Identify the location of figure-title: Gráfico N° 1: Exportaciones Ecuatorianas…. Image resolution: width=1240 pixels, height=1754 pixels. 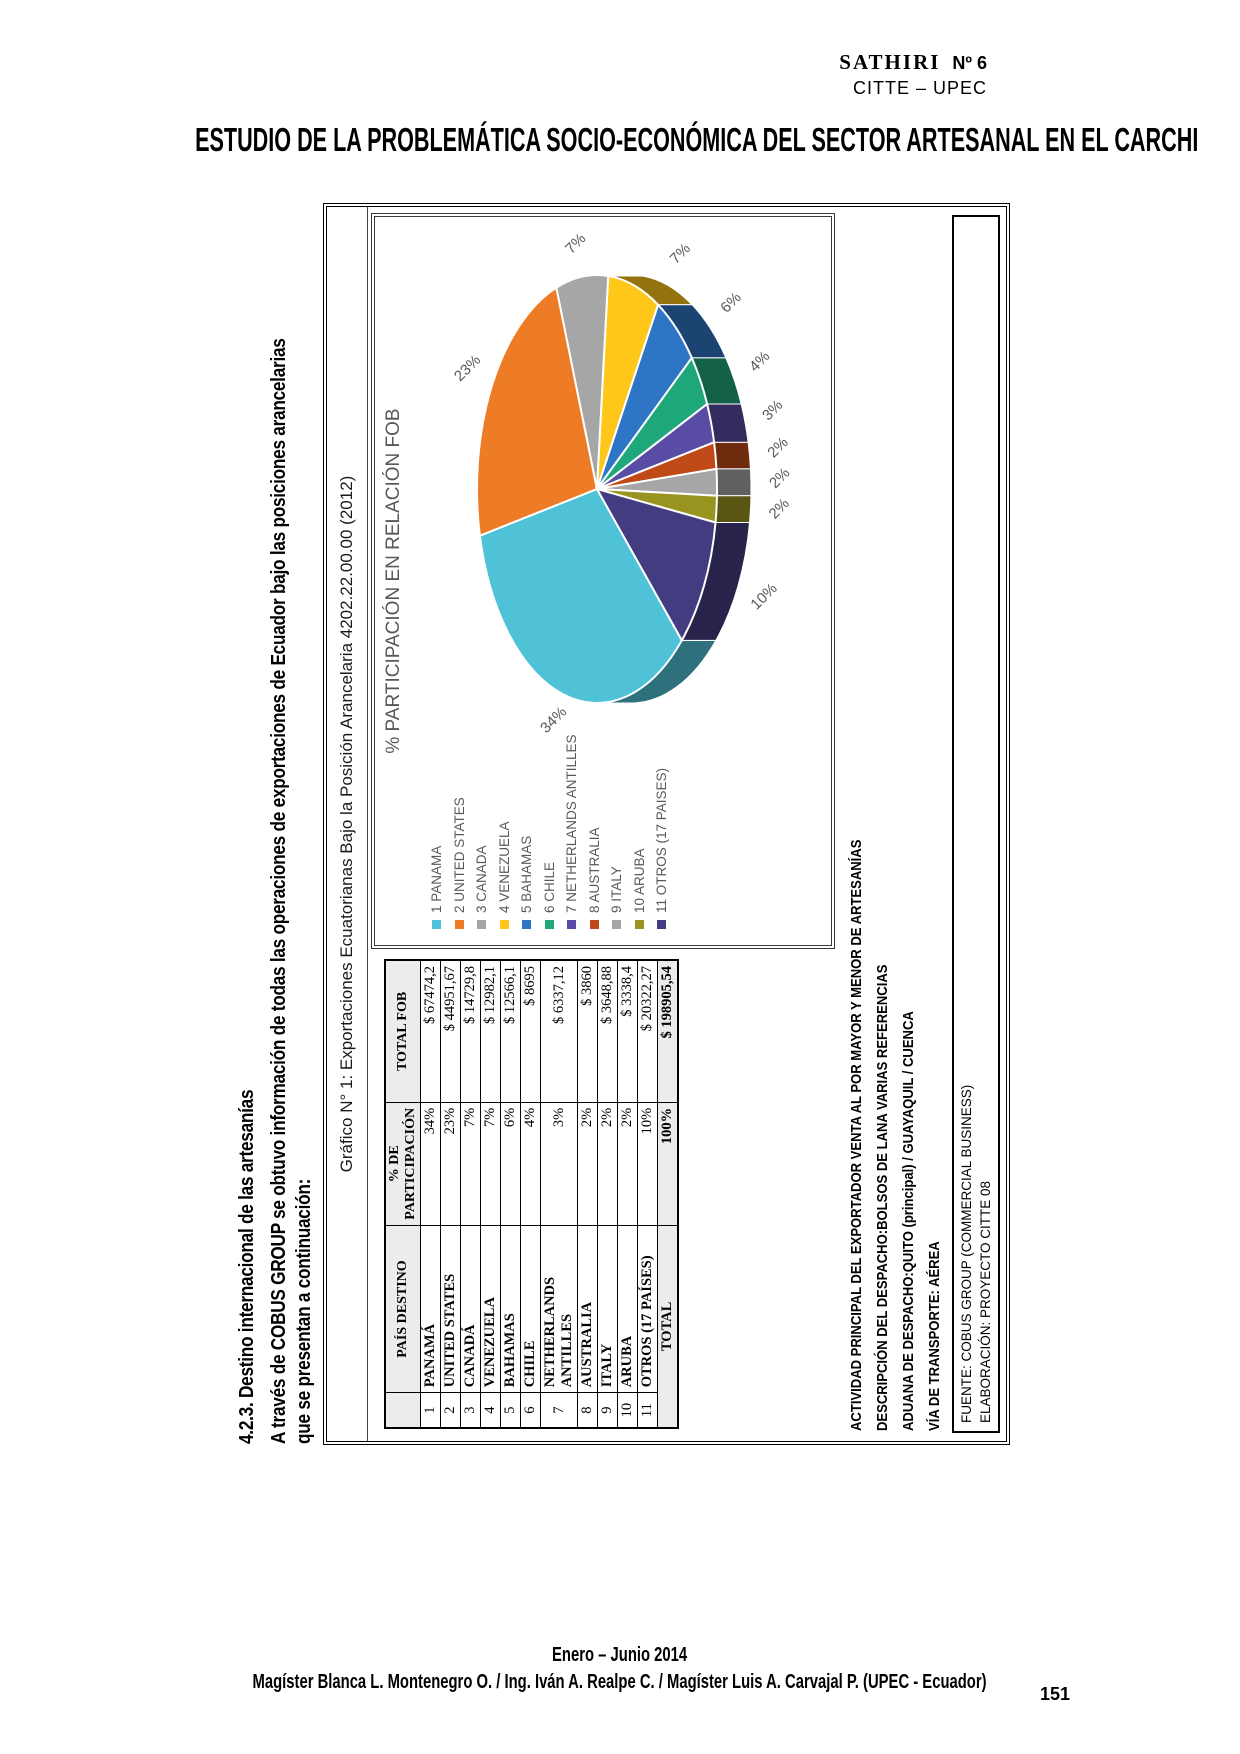
(347, 824).